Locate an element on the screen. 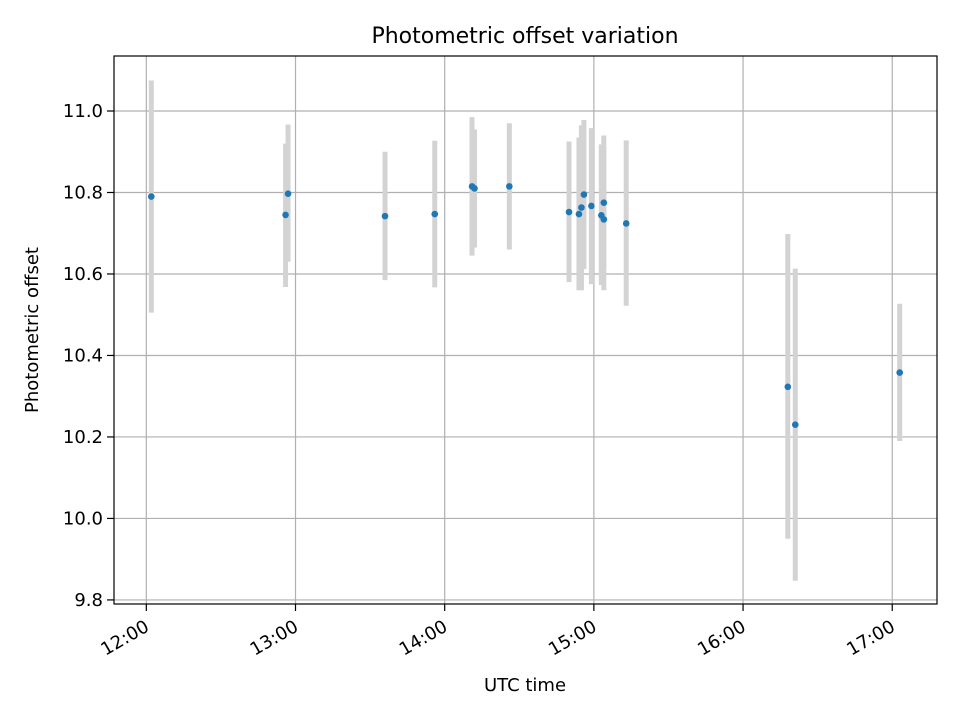  y-tick-label: 10.8 is located at coordinates (83, 192).